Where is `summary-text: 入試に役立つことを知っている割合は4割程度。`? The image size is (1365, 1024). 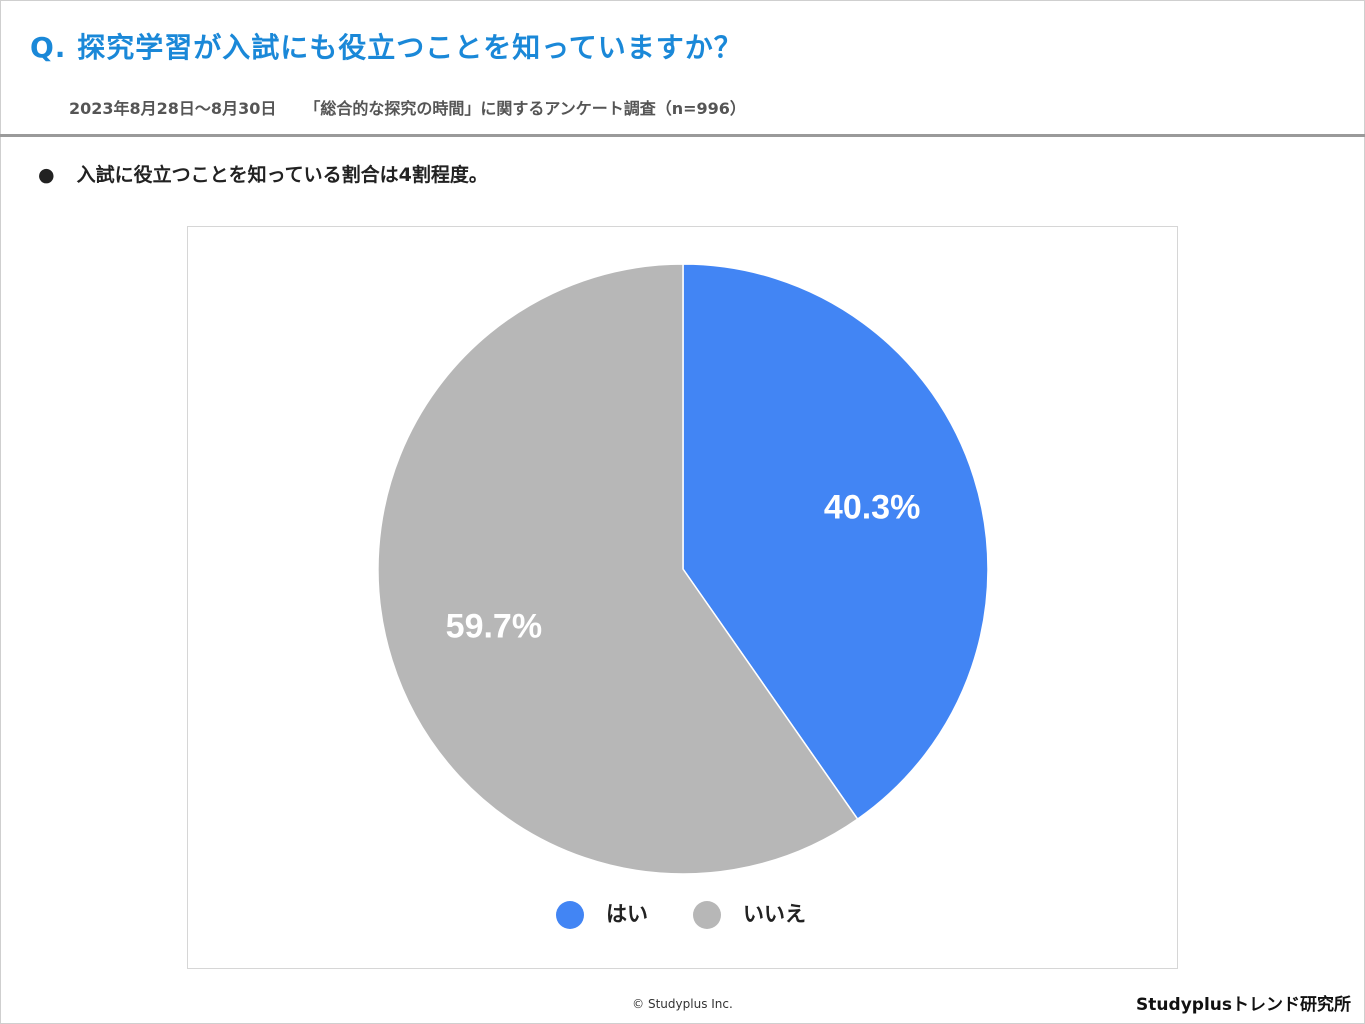
summary-text: 入試に役立つことを知っている割合は4割程度。 is located at coordinates (282, 175).